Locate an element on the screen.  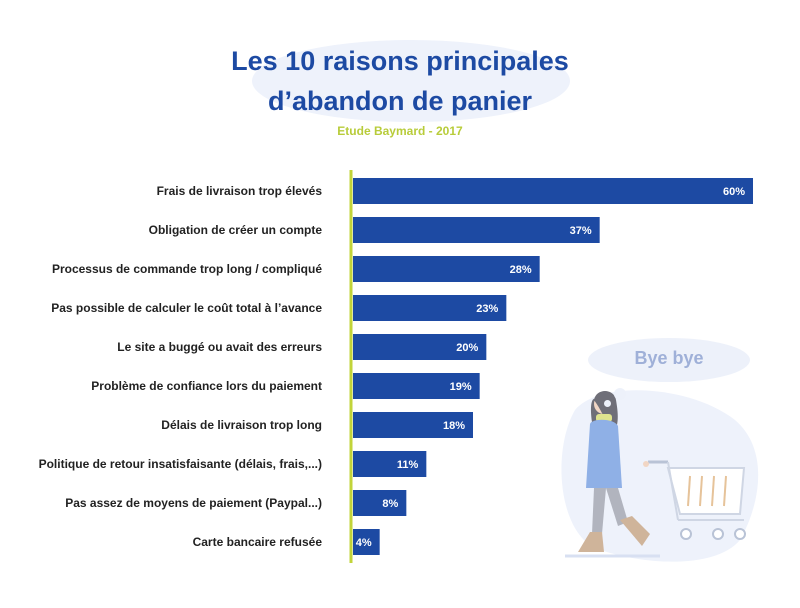
category-label: Frais de livraison trop élevés is located at coordinates (240, 191).